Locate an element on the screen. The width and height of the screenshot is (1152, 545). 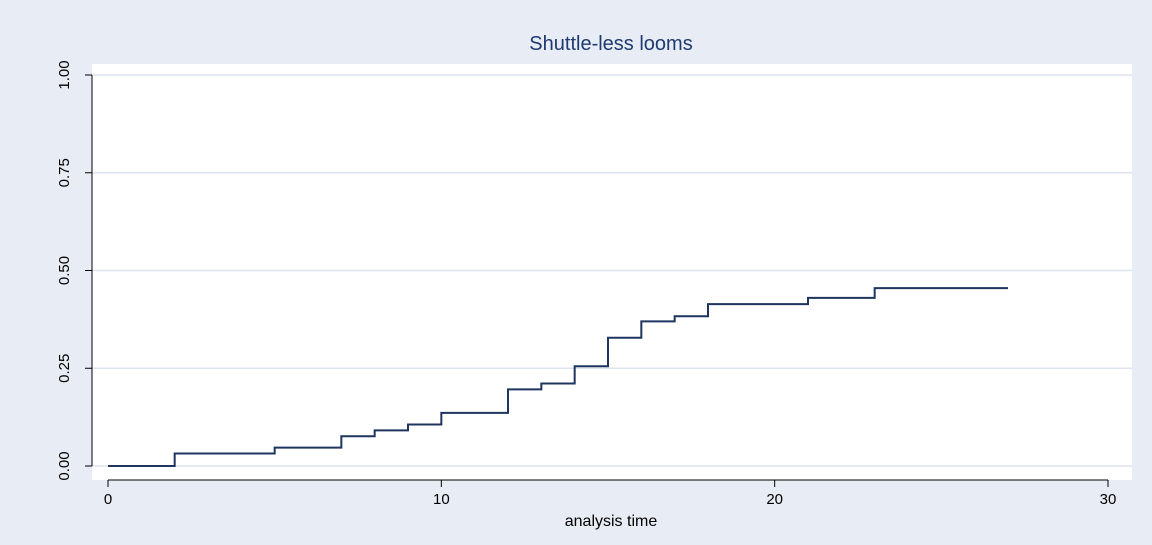
x-axis-label: analysis time is located at coordinates (611, 521).